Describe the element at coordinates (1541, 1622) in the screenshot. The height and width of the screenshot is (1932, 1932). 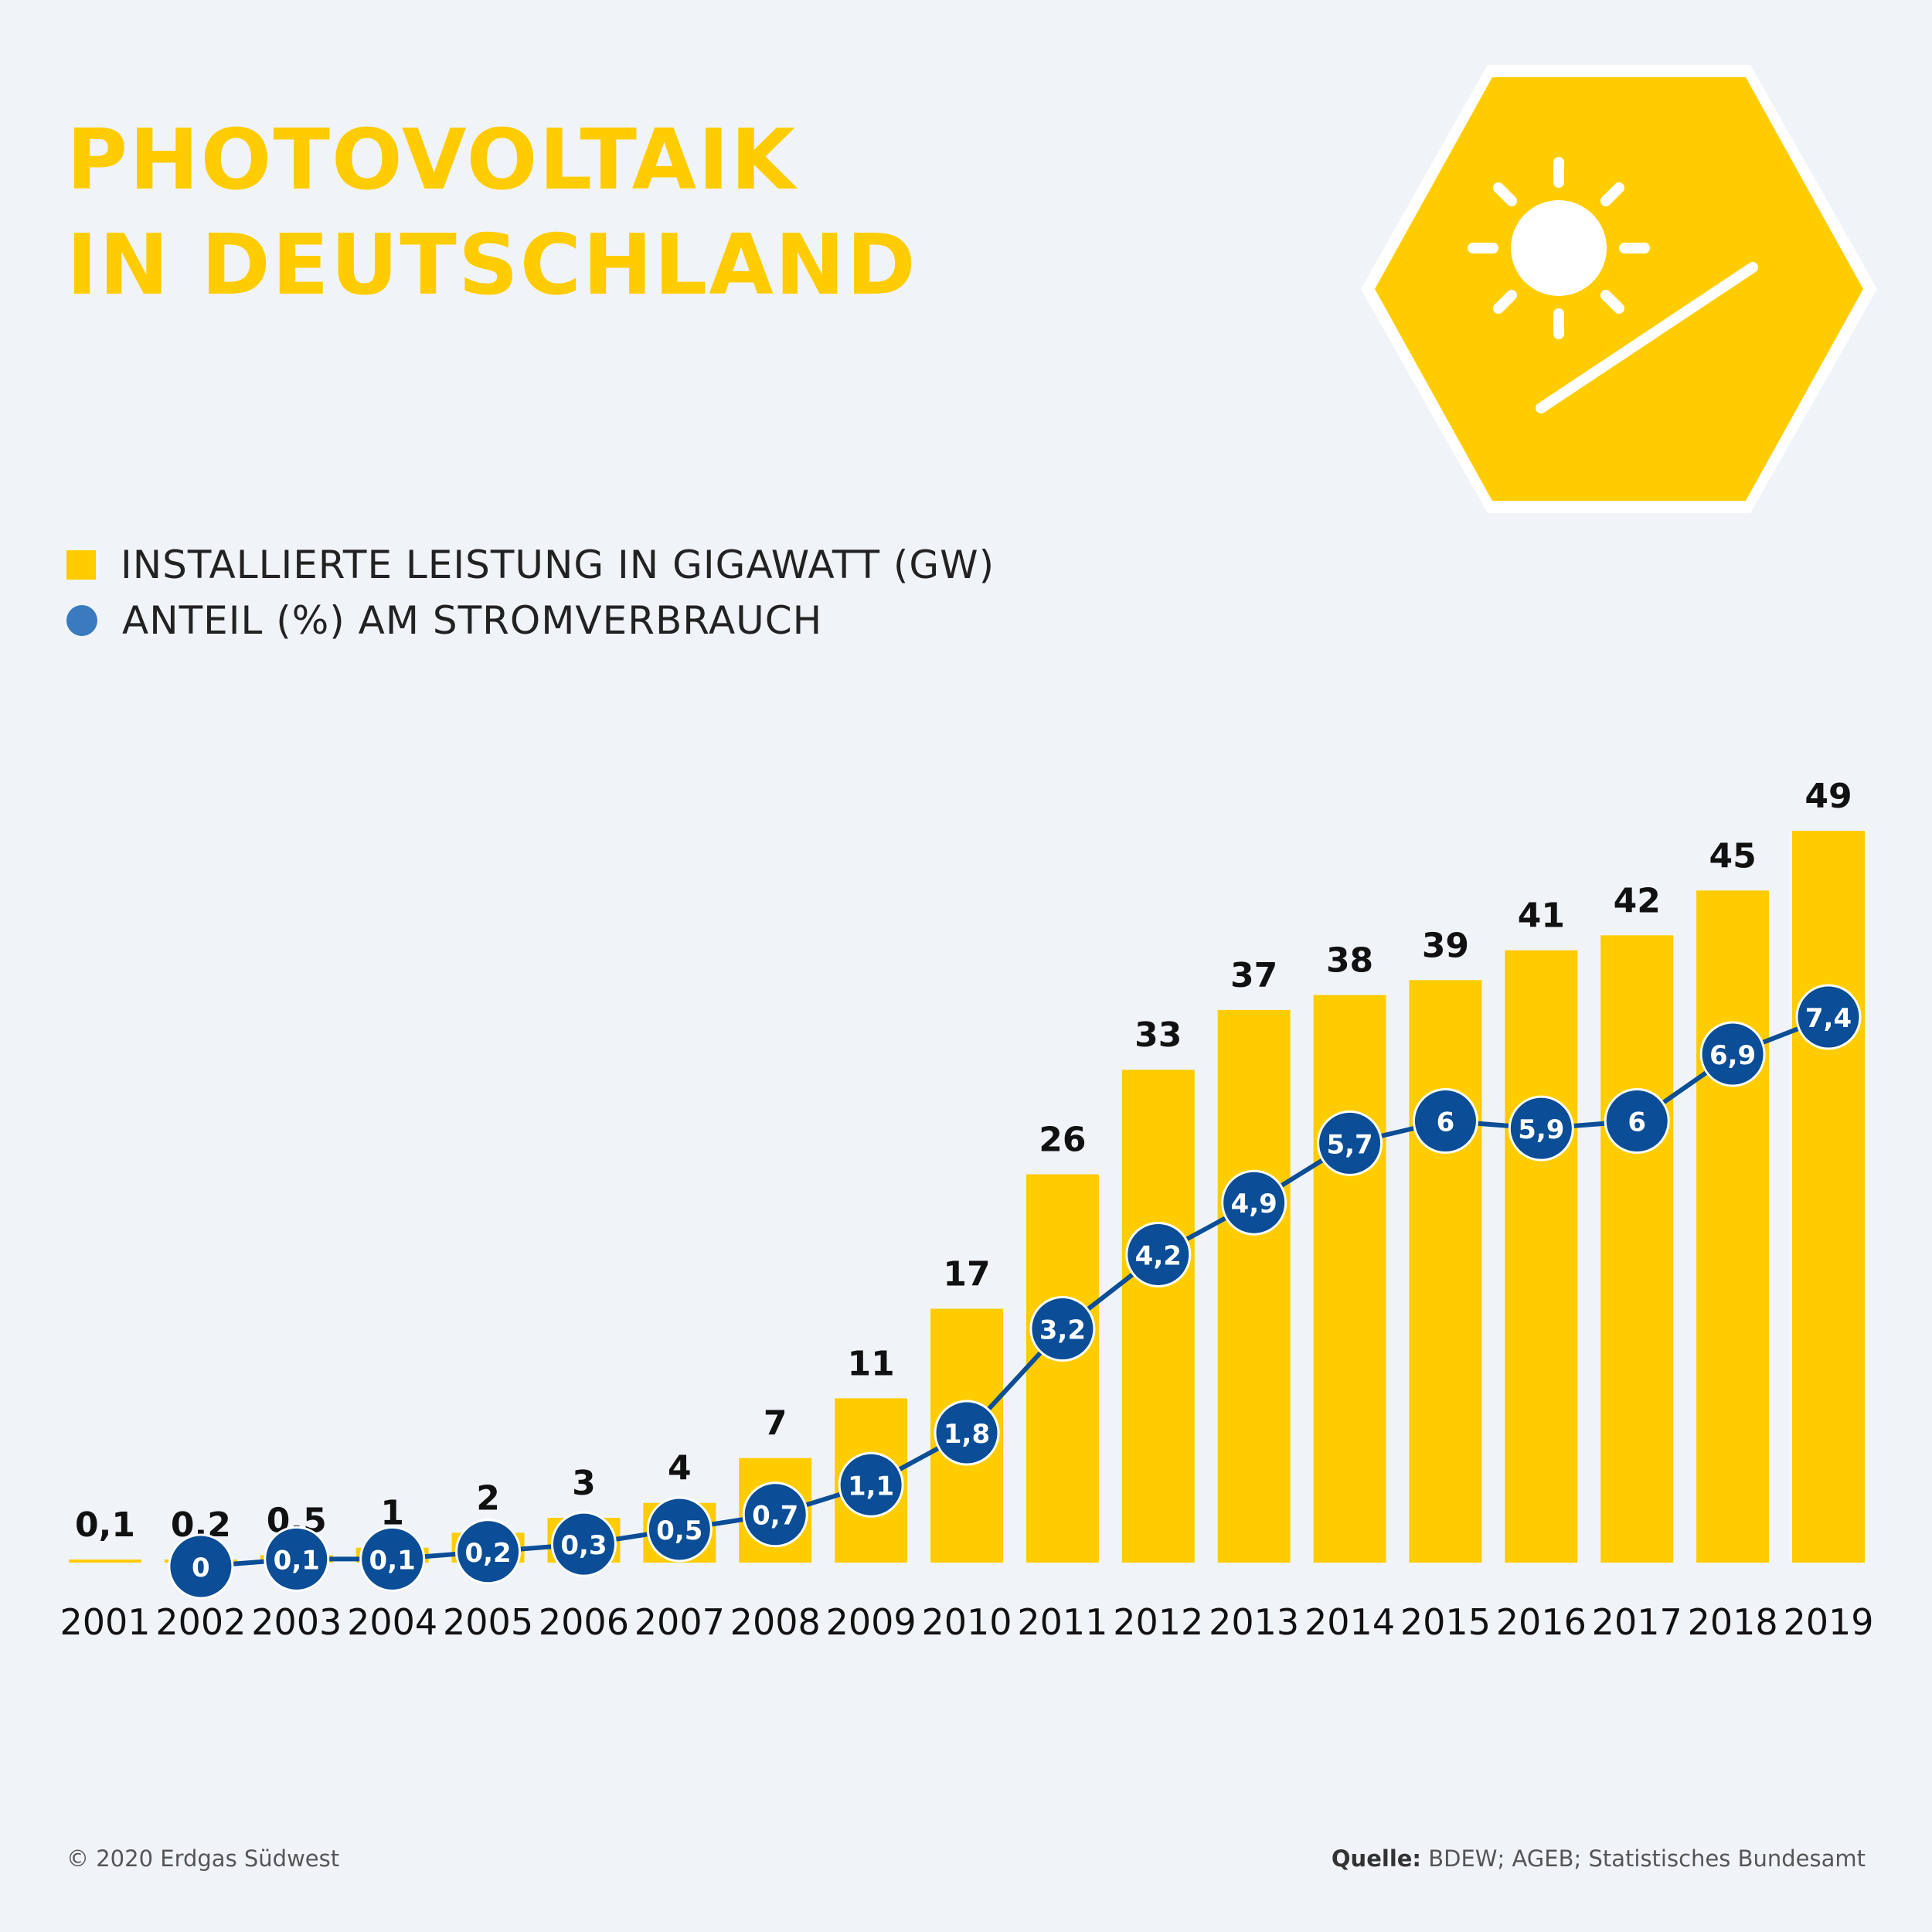
I see `x-tick-label-2016: 2016` at that location.